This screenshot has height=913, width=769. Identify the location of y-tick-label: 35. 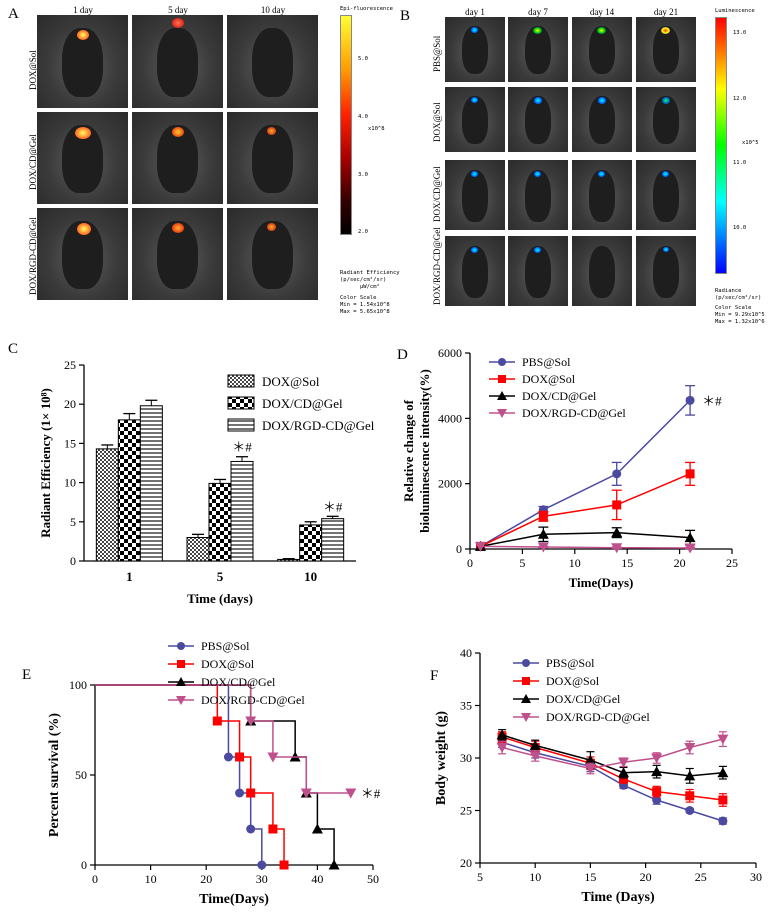
(466, 706).